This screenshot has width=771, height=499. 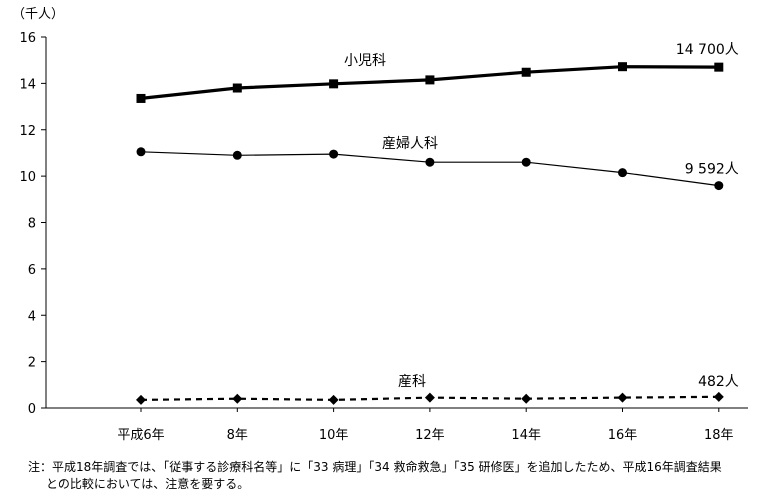 I want to click on series-label: 産科, so click(x=412, y=382).